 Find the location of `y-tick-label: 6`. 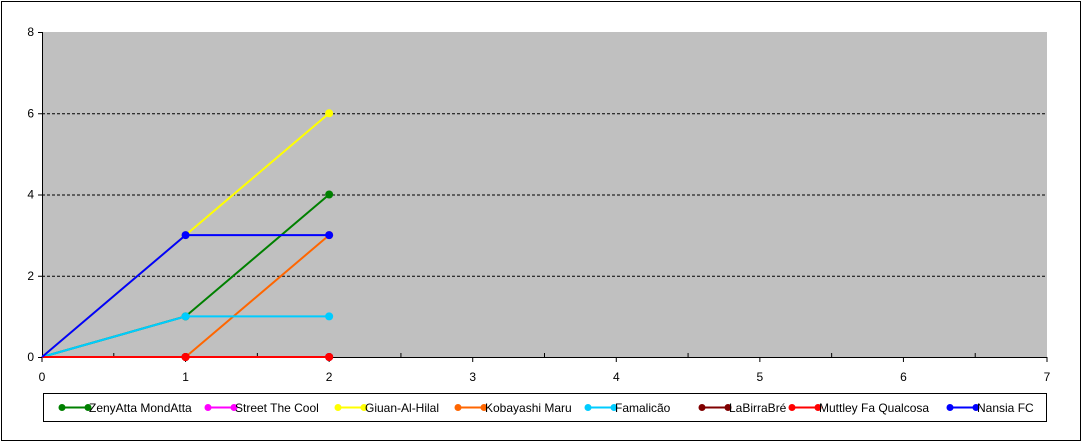

y-tick-label: 6 is located at coordinates (30, 113).